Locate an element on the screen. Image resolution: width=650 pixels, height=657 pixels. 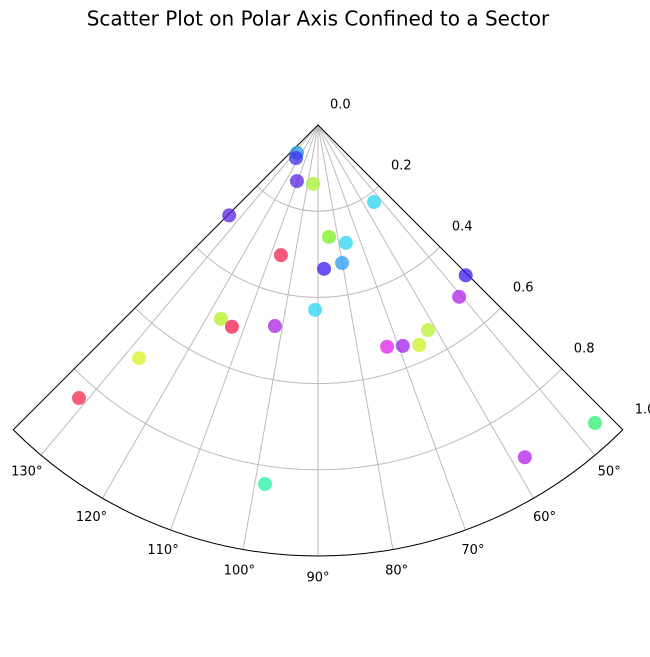
r-tick-label: 0.4 is located at coordinates (462, 226).